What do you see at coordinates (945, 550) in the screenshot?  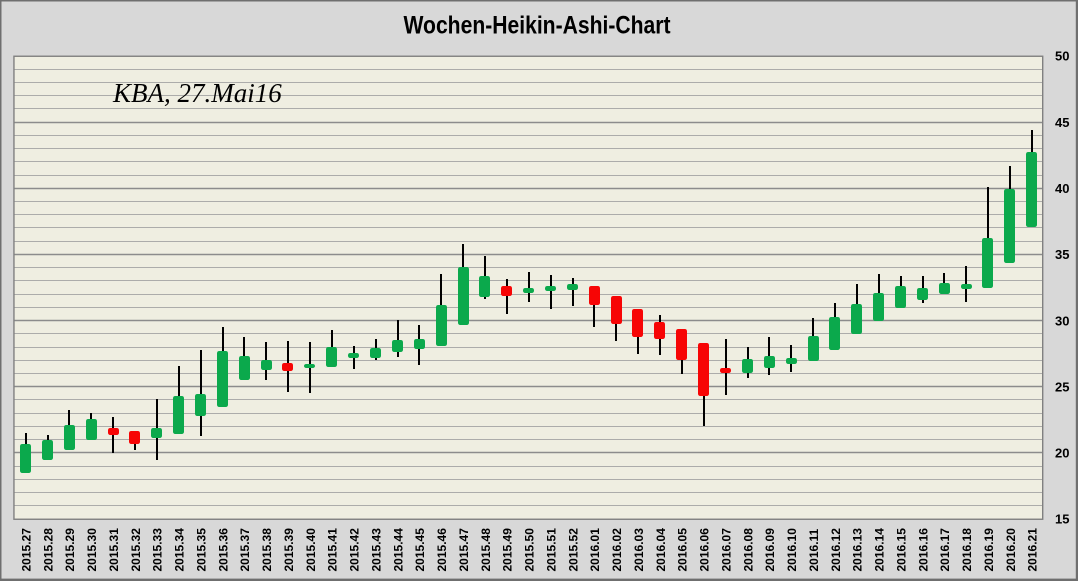 I see `svg-text: 2016.17` at bounding box center [945, 550].